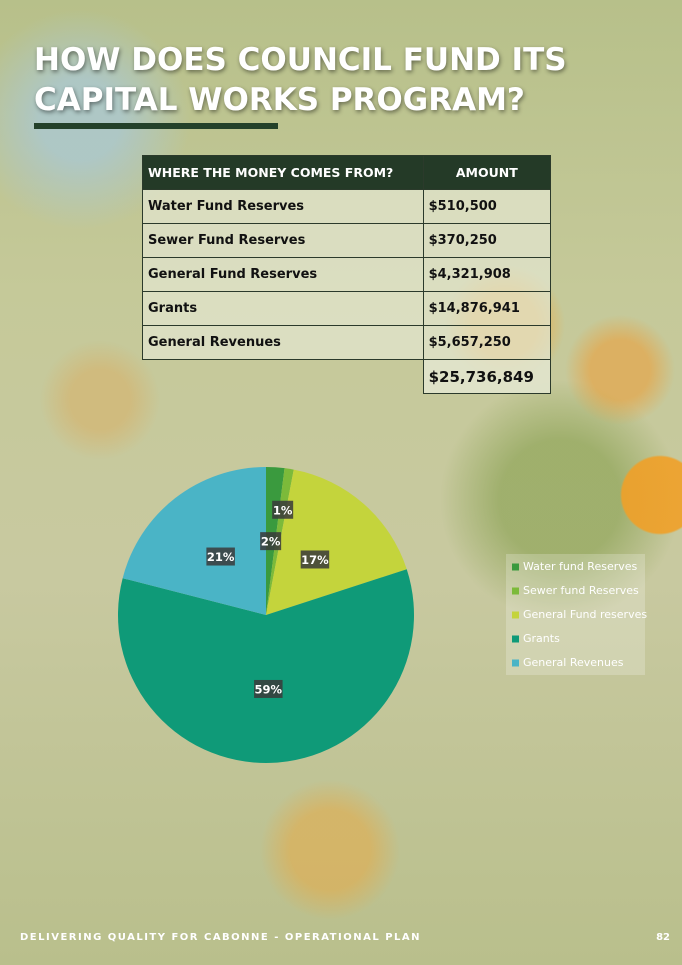  What do you see at coordinates (487, 308) in the screenshot?
I see `amount-cell: $14,876,941` at bounding box center [487, 308].